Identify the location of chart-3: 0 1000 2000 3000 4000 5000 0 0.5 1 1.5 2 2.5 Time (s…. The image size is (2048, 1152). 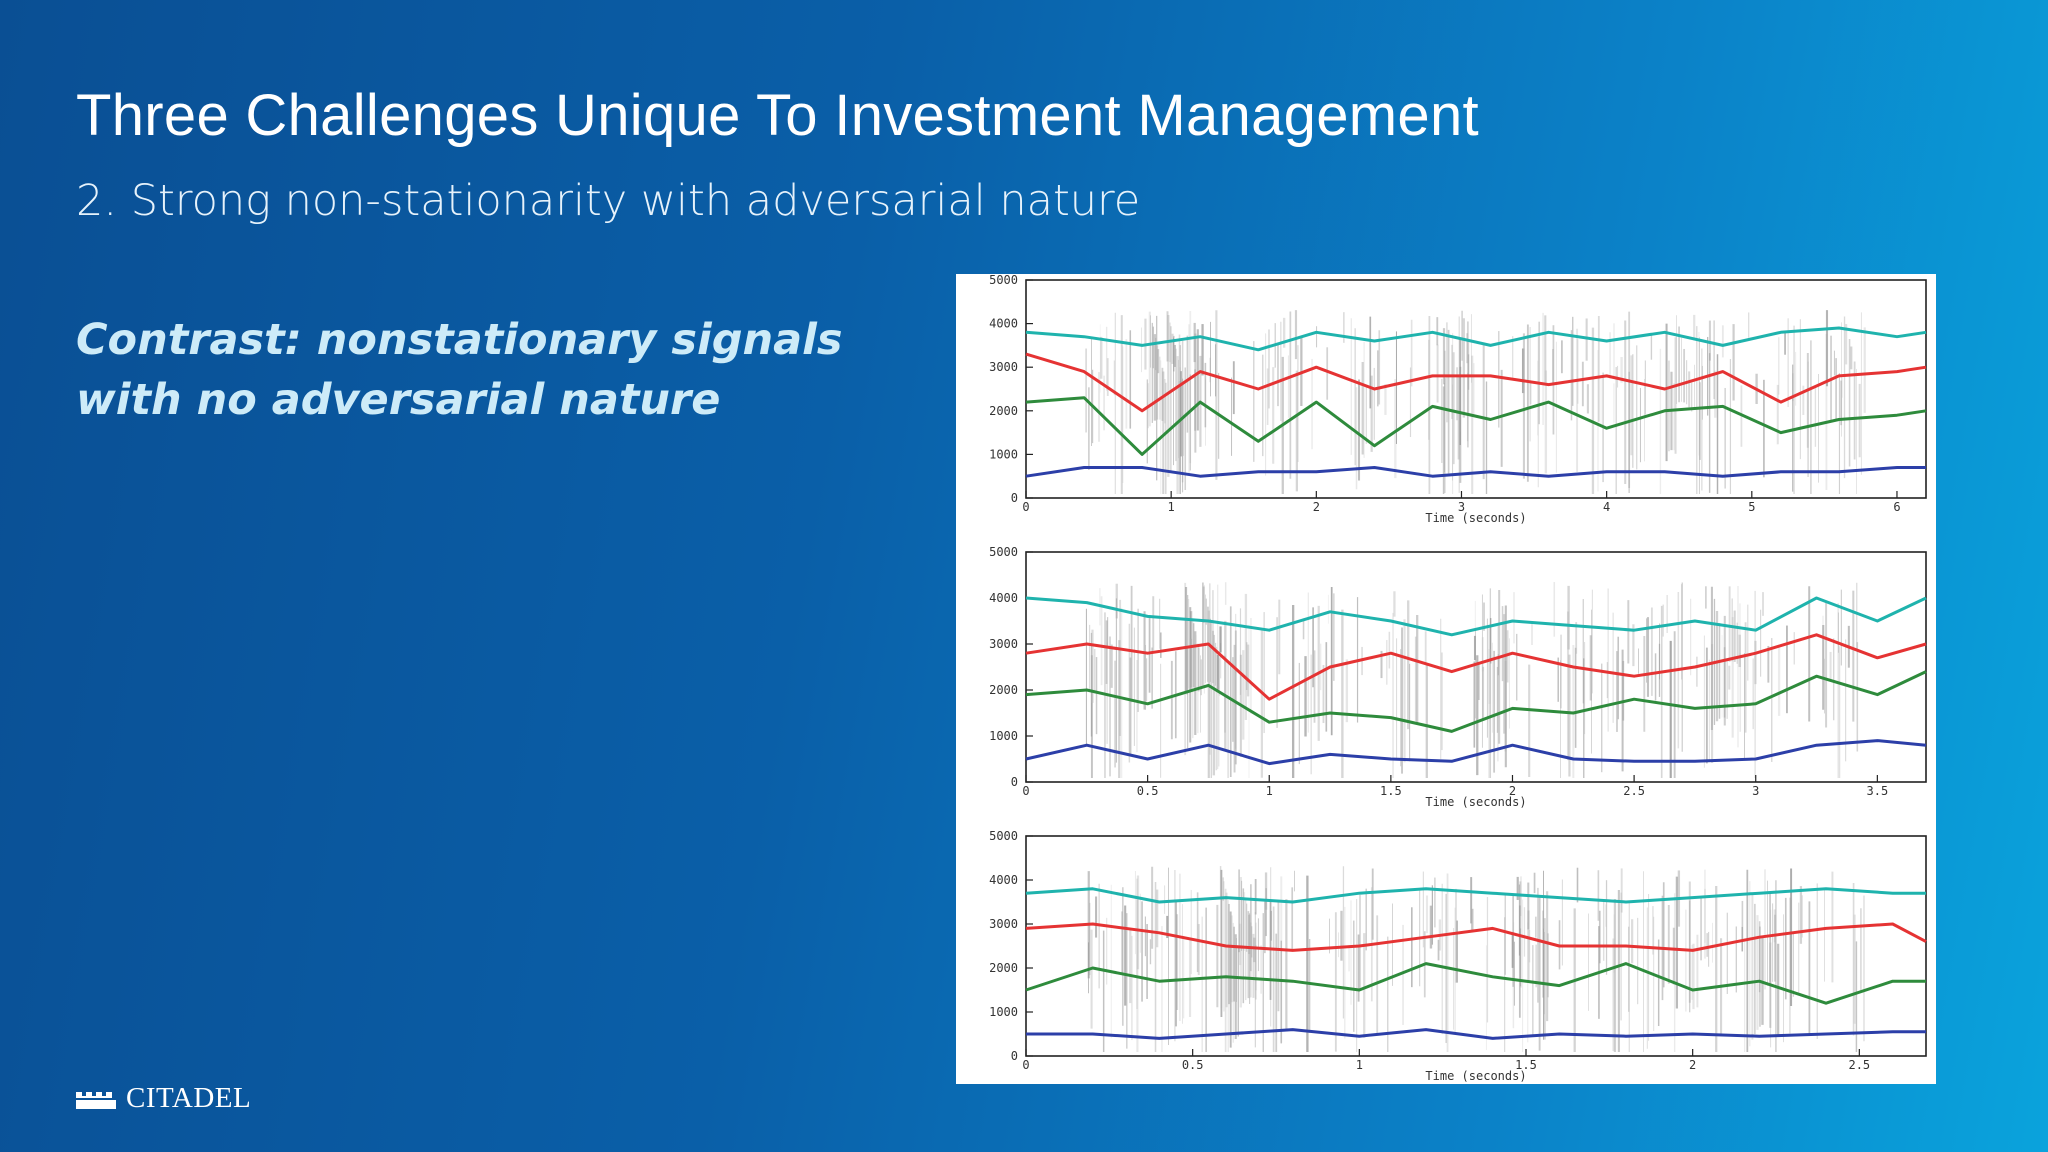
(1458, 956).